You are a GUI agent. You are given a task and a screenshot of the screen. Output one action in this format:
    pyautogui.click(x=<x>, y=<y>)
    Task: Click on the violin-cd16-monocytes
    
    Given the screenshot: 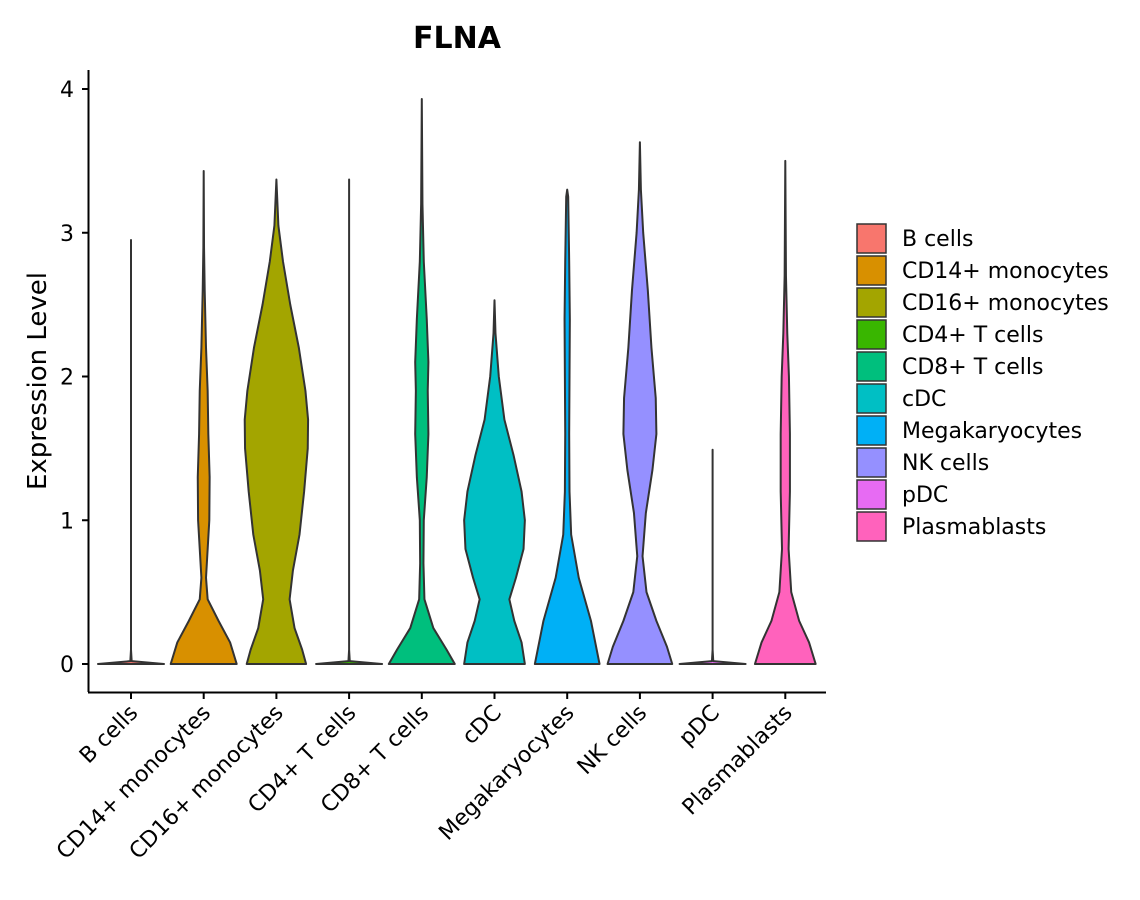 What is the action you would take?
    pyautogui.click(x=276, y=421)
    